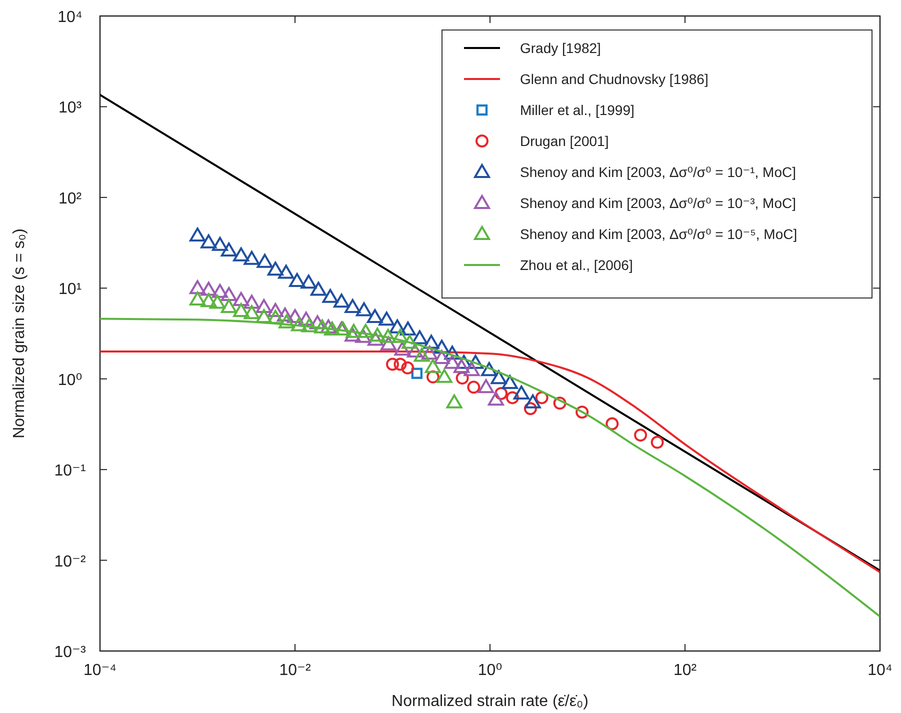  I want to click on legend-label: Grady [1982], so click(560, 48).